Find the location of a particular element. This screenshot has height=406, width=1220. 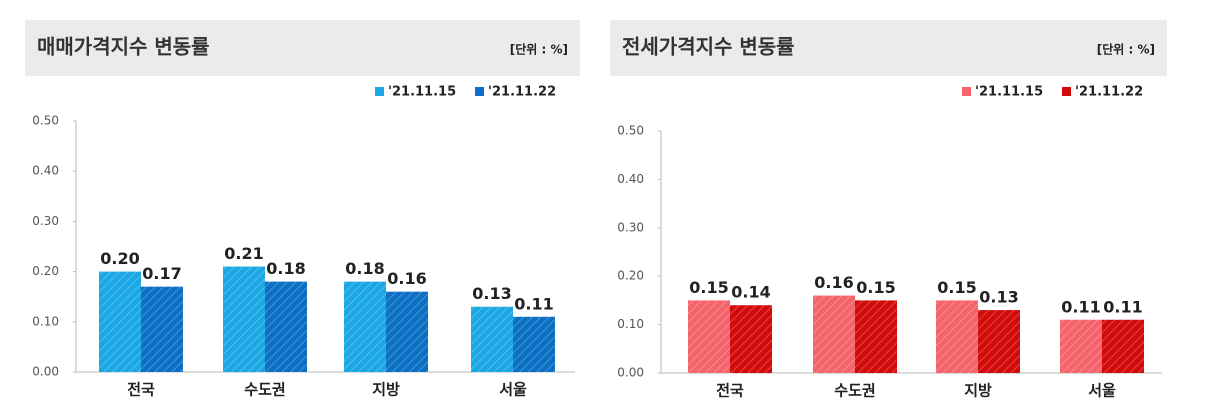

chart-title: 매매가격지수 변동률 is located at coordinates (123, 47).